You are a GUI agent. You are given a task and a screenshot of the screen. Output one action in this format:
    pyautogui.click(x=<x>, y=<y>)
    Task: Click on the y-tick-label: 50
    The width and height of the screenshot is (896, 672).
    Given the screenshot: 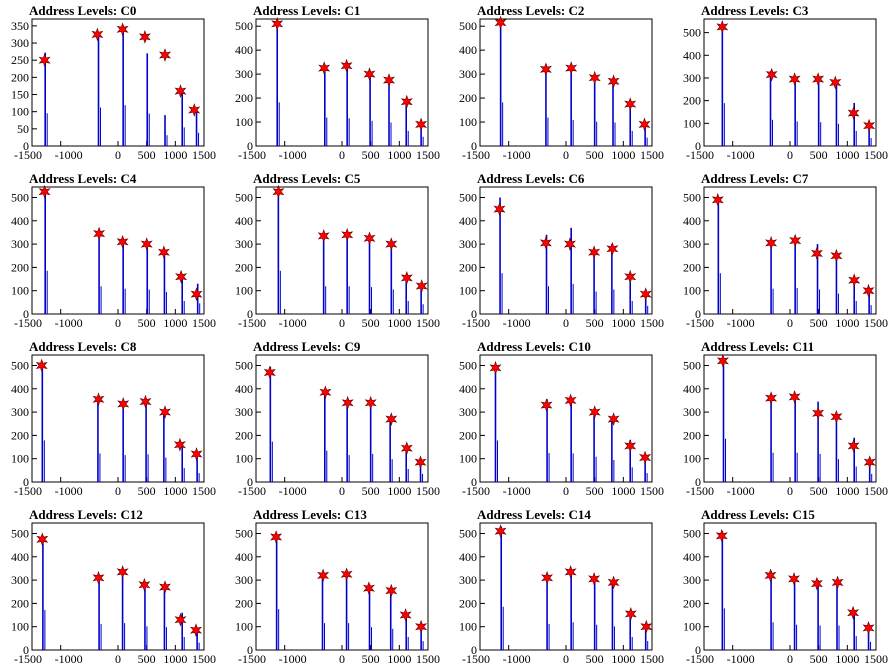 What is the action you would take?
    pyautogui.click(x=23, y=129)
    